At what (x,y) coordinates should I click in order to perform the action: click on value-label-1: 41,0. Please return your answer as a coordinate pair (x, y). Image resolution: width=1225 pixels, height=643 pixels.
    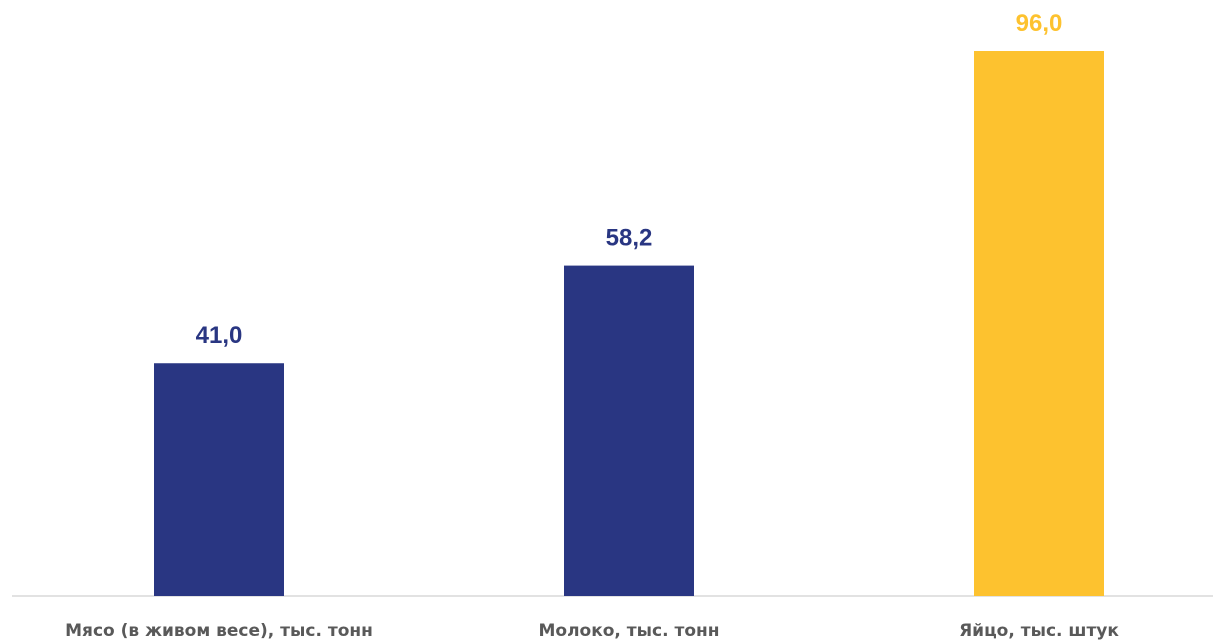
    Looking at the image, I should click on (219, 335).